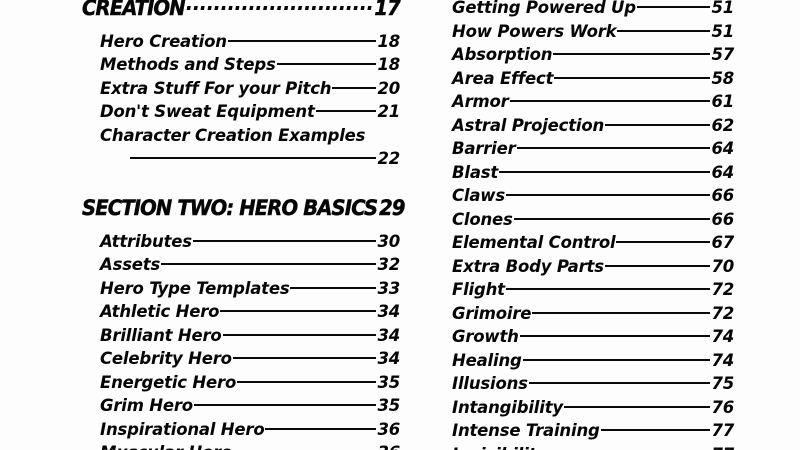 The width and height of the screenshot is (800, 450). Describe the element at coordinates (487, 360) in the screenshot. I see `toc-entry-title: Healing` at that location.